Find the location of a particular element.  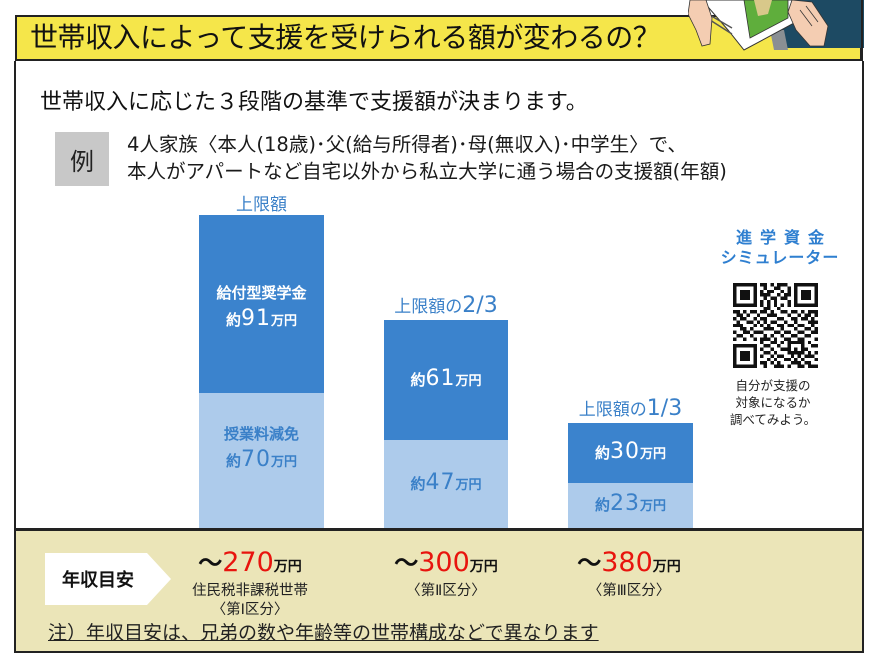

income-tier-3: 〜380万円 〈第Ⅲ区分〉 is located at coordinates (629, 574).